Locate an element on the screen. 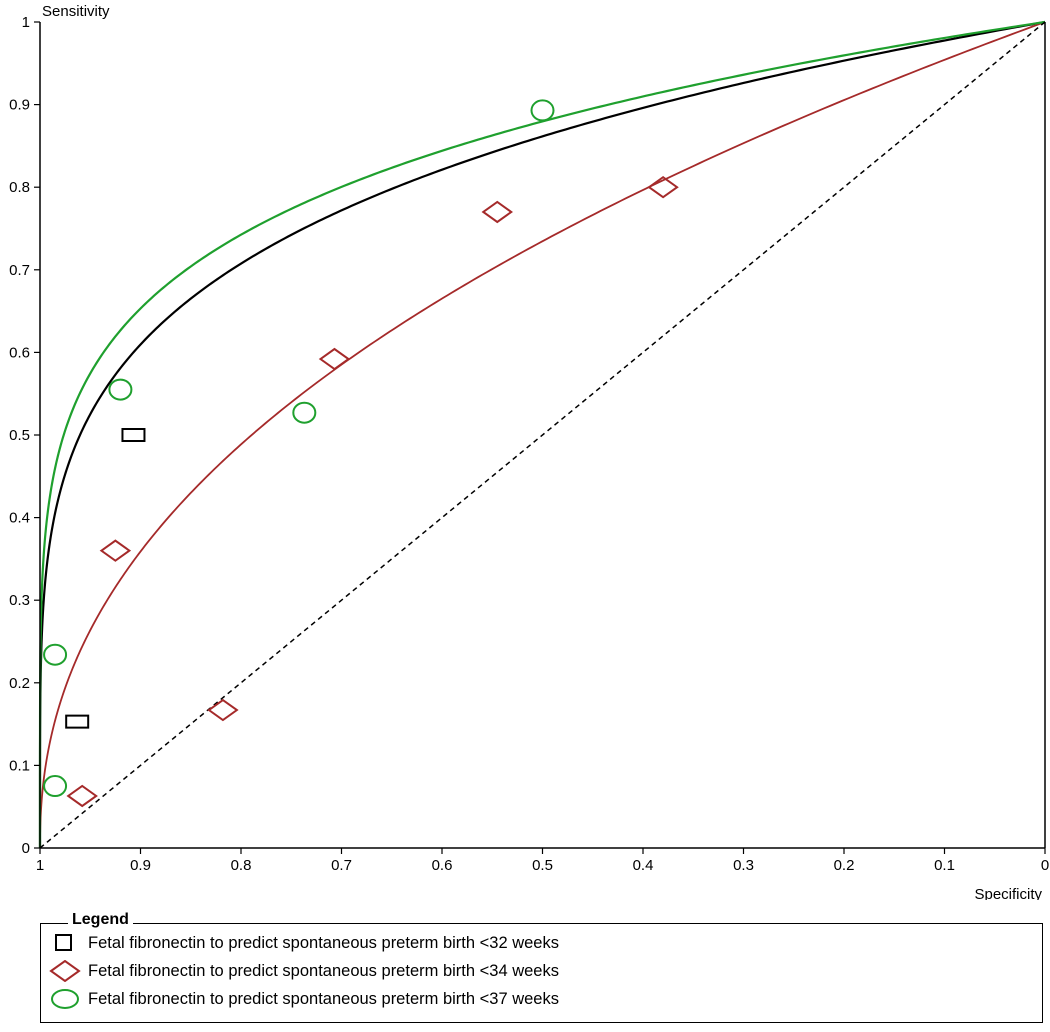 This screenshot has width=1050, height=1032. y-tick-label: 0.6 is located at coordinates (19, 352).